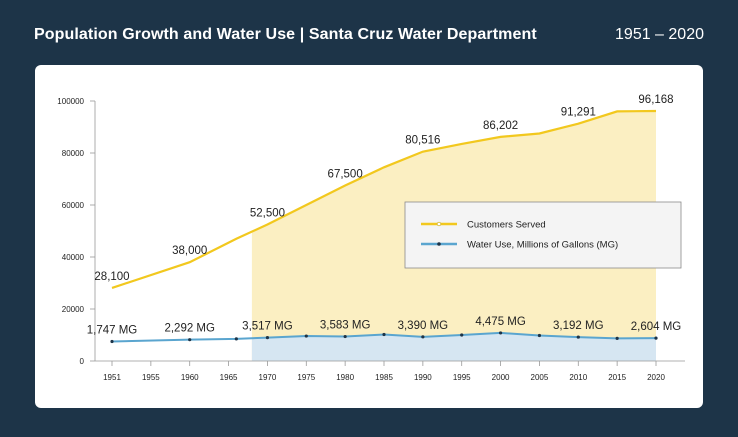 This screenshot has width=738, height=437. I want to click on water-use-data-label: 3,390 MG, so click(423, 326).